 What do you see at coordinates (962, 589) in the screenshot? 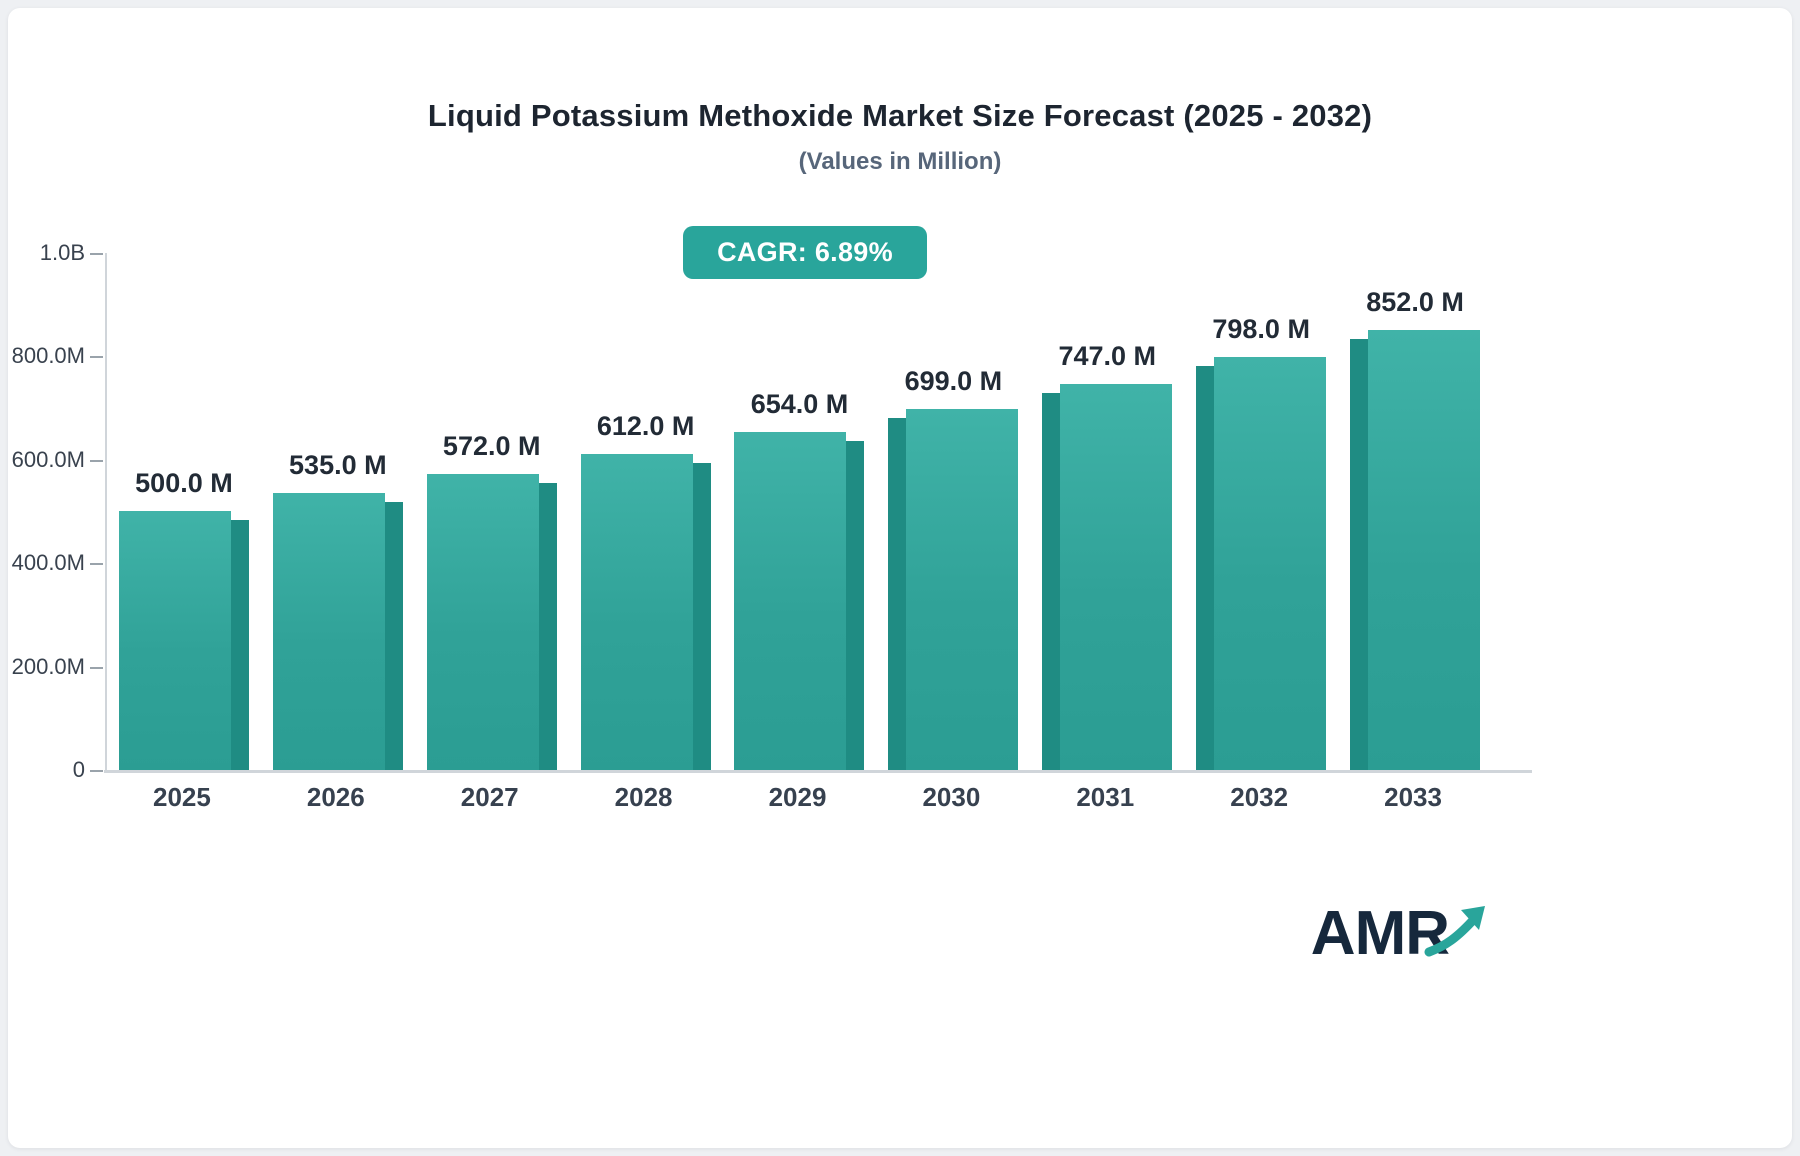
I see `bar-2030` at bounding box center [962, 589].